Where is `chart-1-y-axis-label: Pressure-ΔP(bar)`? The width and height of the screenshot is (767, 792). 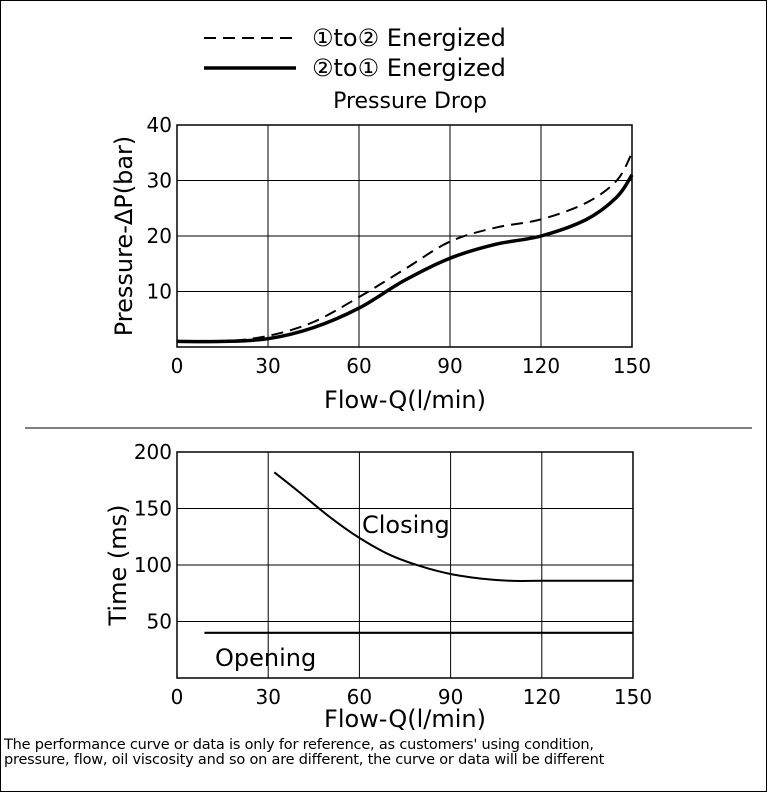
chart-1-y-axis-label: Pressure-ΔP(bar) is located at coordinates (124, 236).